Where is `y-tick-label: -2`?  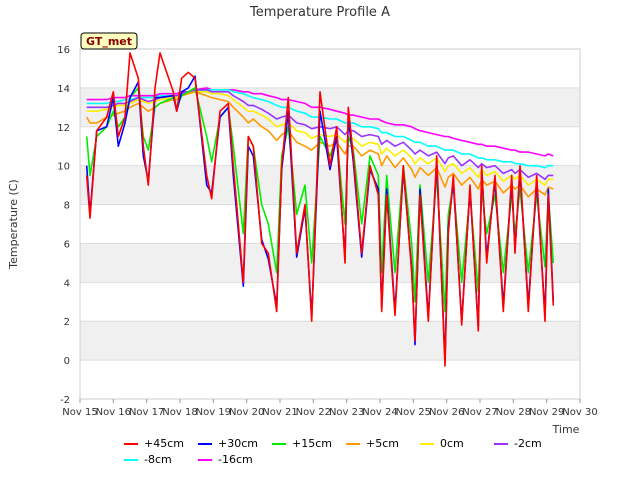
y-tick-label: -2 is located at coordinates (65, 400).